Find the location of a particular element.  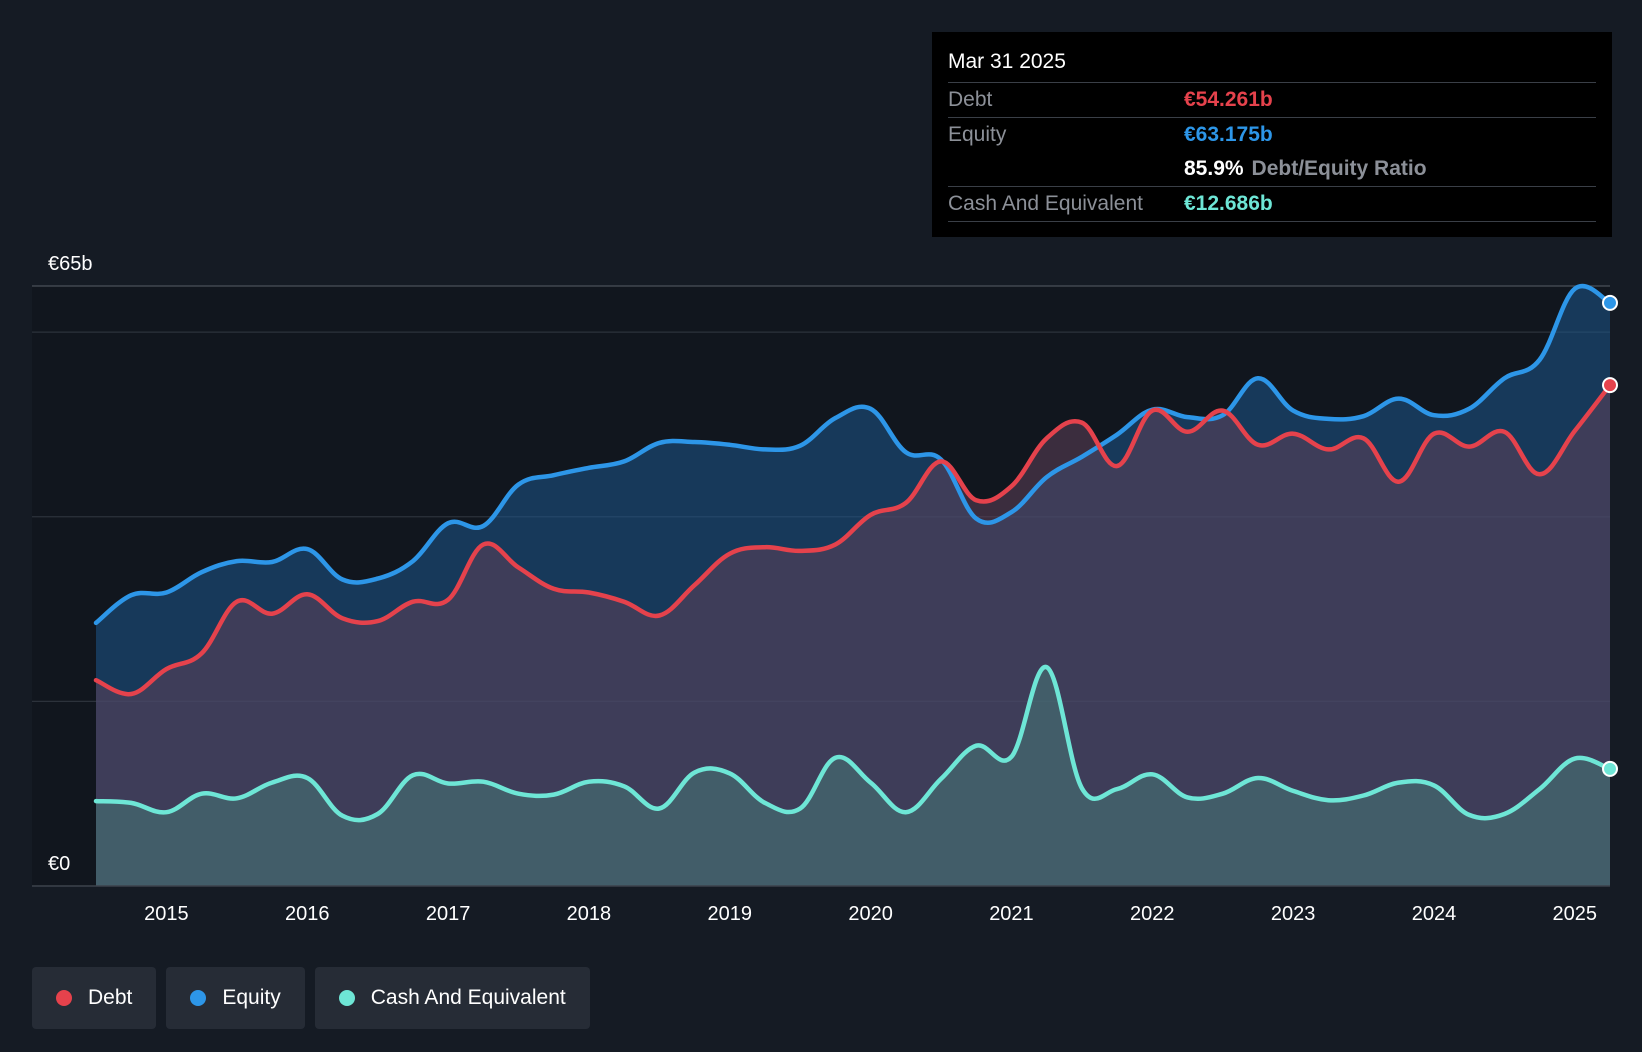

x-tick-label: 2020 is located at coordinates (870, 914).